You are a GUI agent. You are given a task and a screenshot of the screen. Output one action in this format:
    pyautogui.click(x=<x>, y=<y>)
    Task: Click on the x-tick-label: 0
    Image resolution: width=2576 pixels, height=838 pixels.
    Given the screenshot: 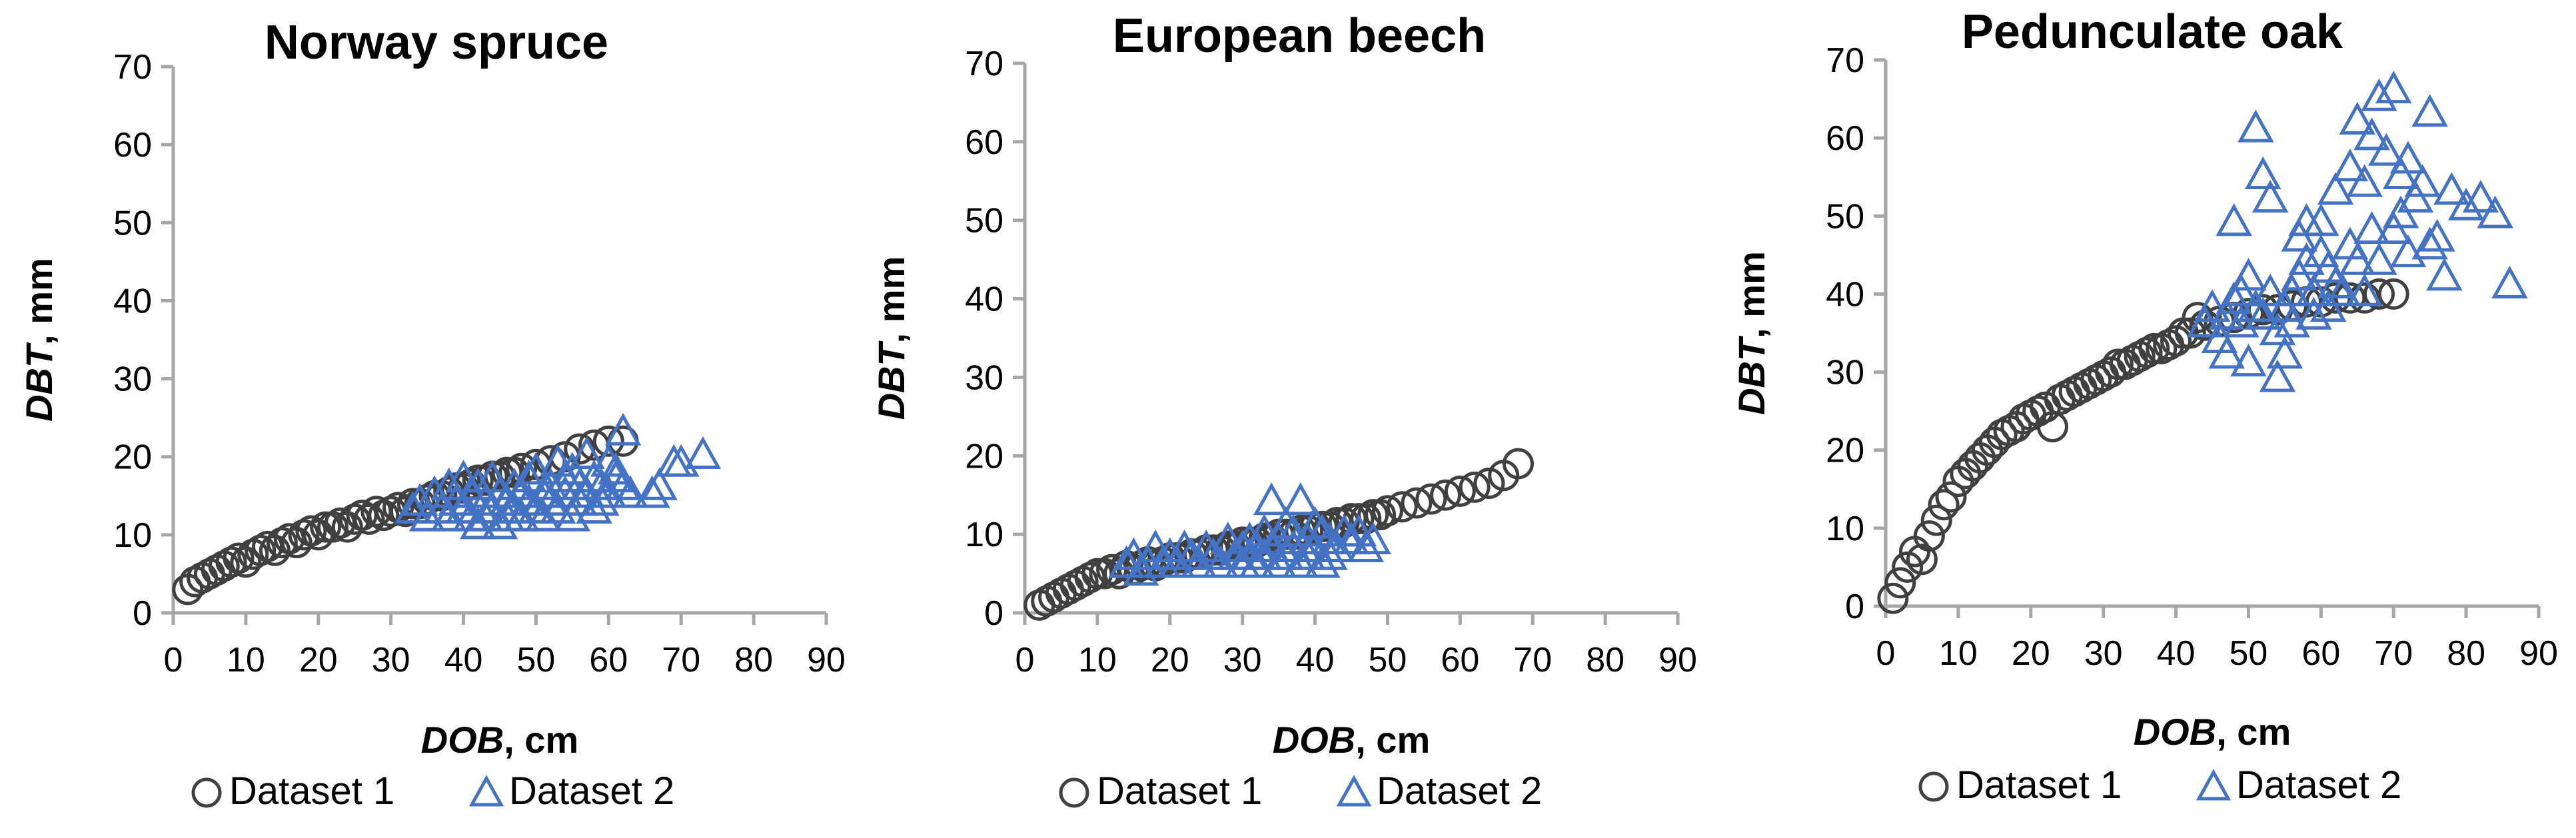 What is the action you would take?
    pyautogui.click(x=174, y=660)
    